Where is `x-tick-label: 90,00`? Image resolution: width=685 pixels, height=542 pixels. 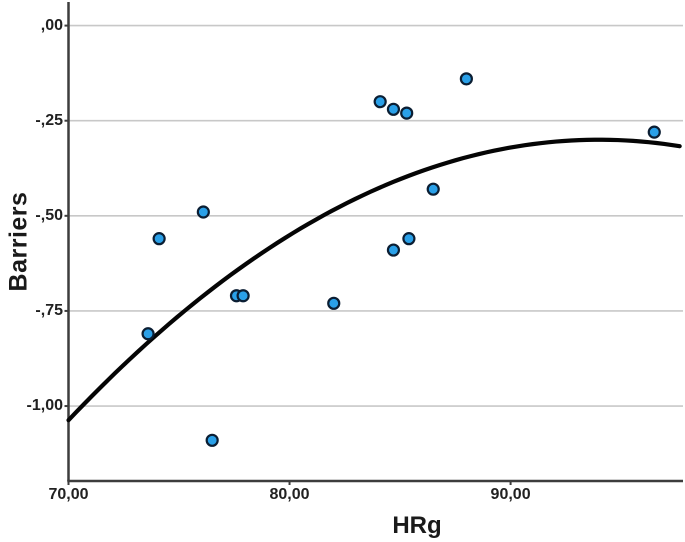 x-tick-label: 90,00 is located at coordinates (510, 494).